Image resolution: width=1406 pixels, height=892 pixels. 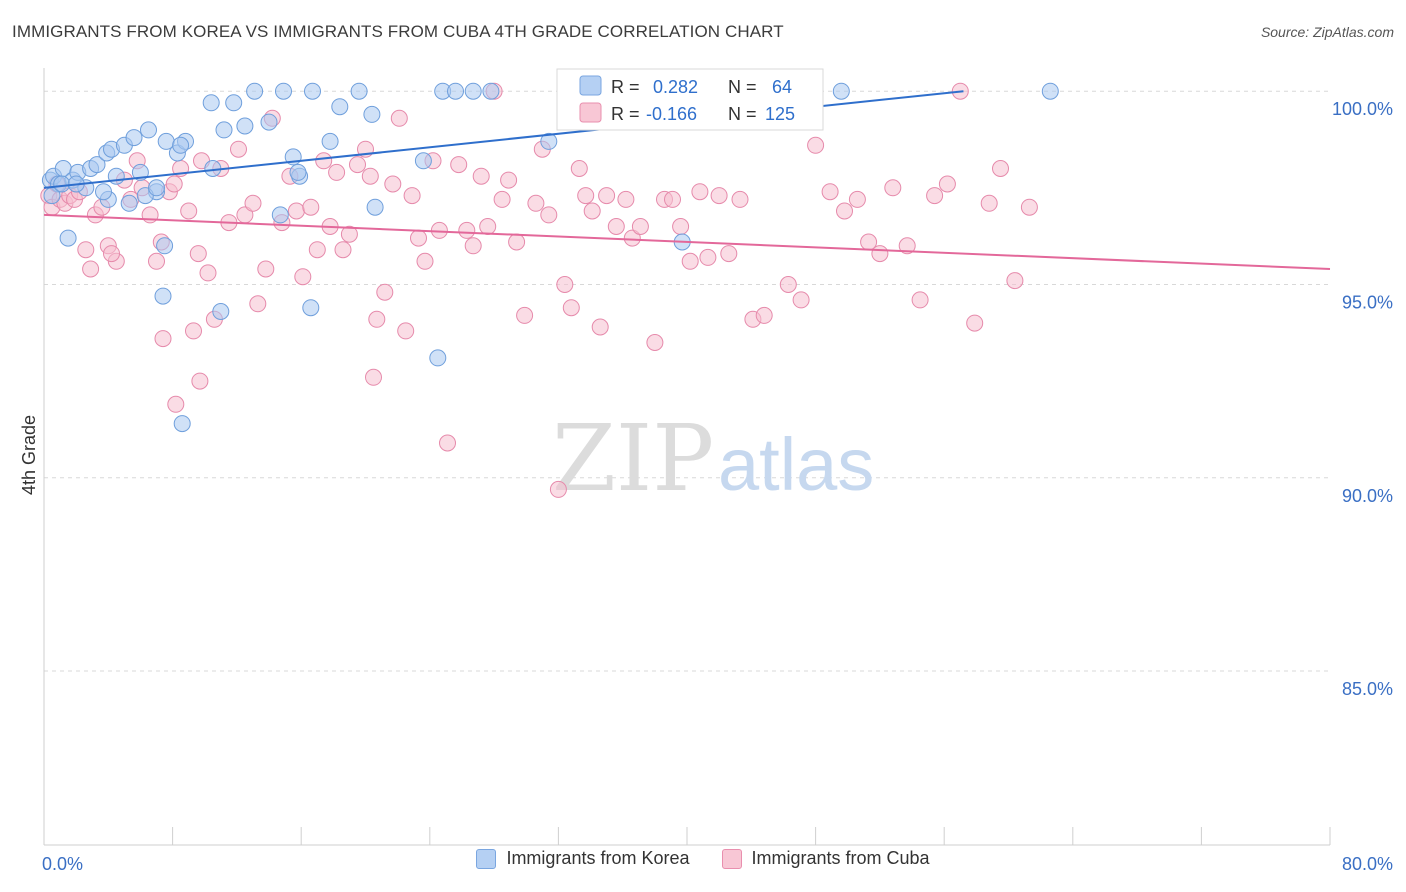 I want to click on y-tick-label-3: 100.0%, so click(x=1362, y=109).